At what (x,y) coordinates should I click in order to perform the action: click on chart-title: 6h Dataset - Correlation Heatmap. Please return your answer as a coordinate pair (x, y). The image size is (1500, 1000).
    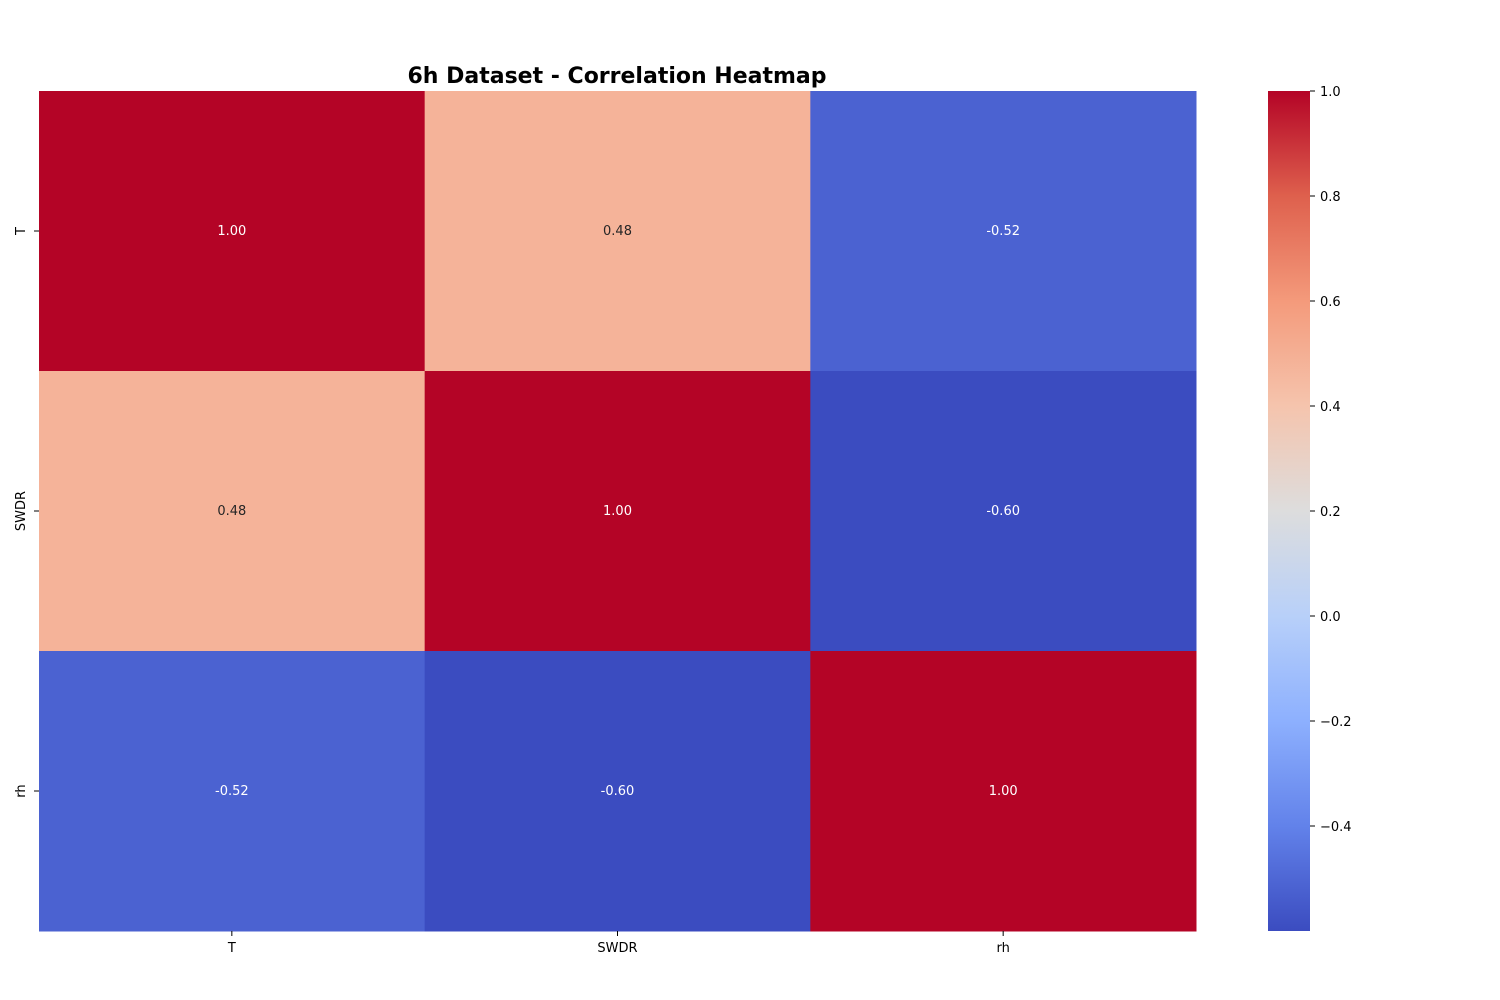
    Looking at the image, I should click on (616, 76).